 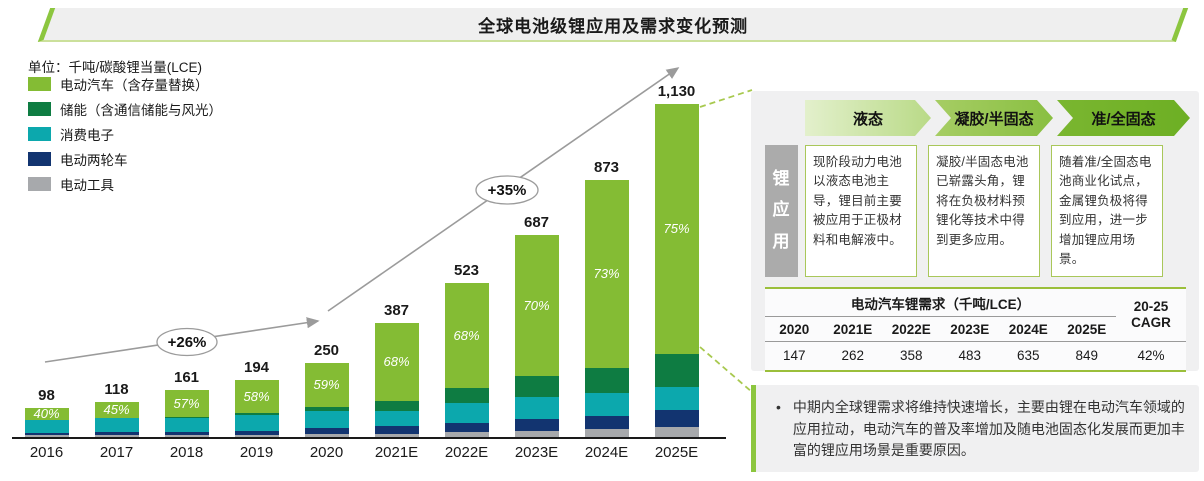 I want to click on table-year-2023E: 2023E, so click(x=970, y=329).